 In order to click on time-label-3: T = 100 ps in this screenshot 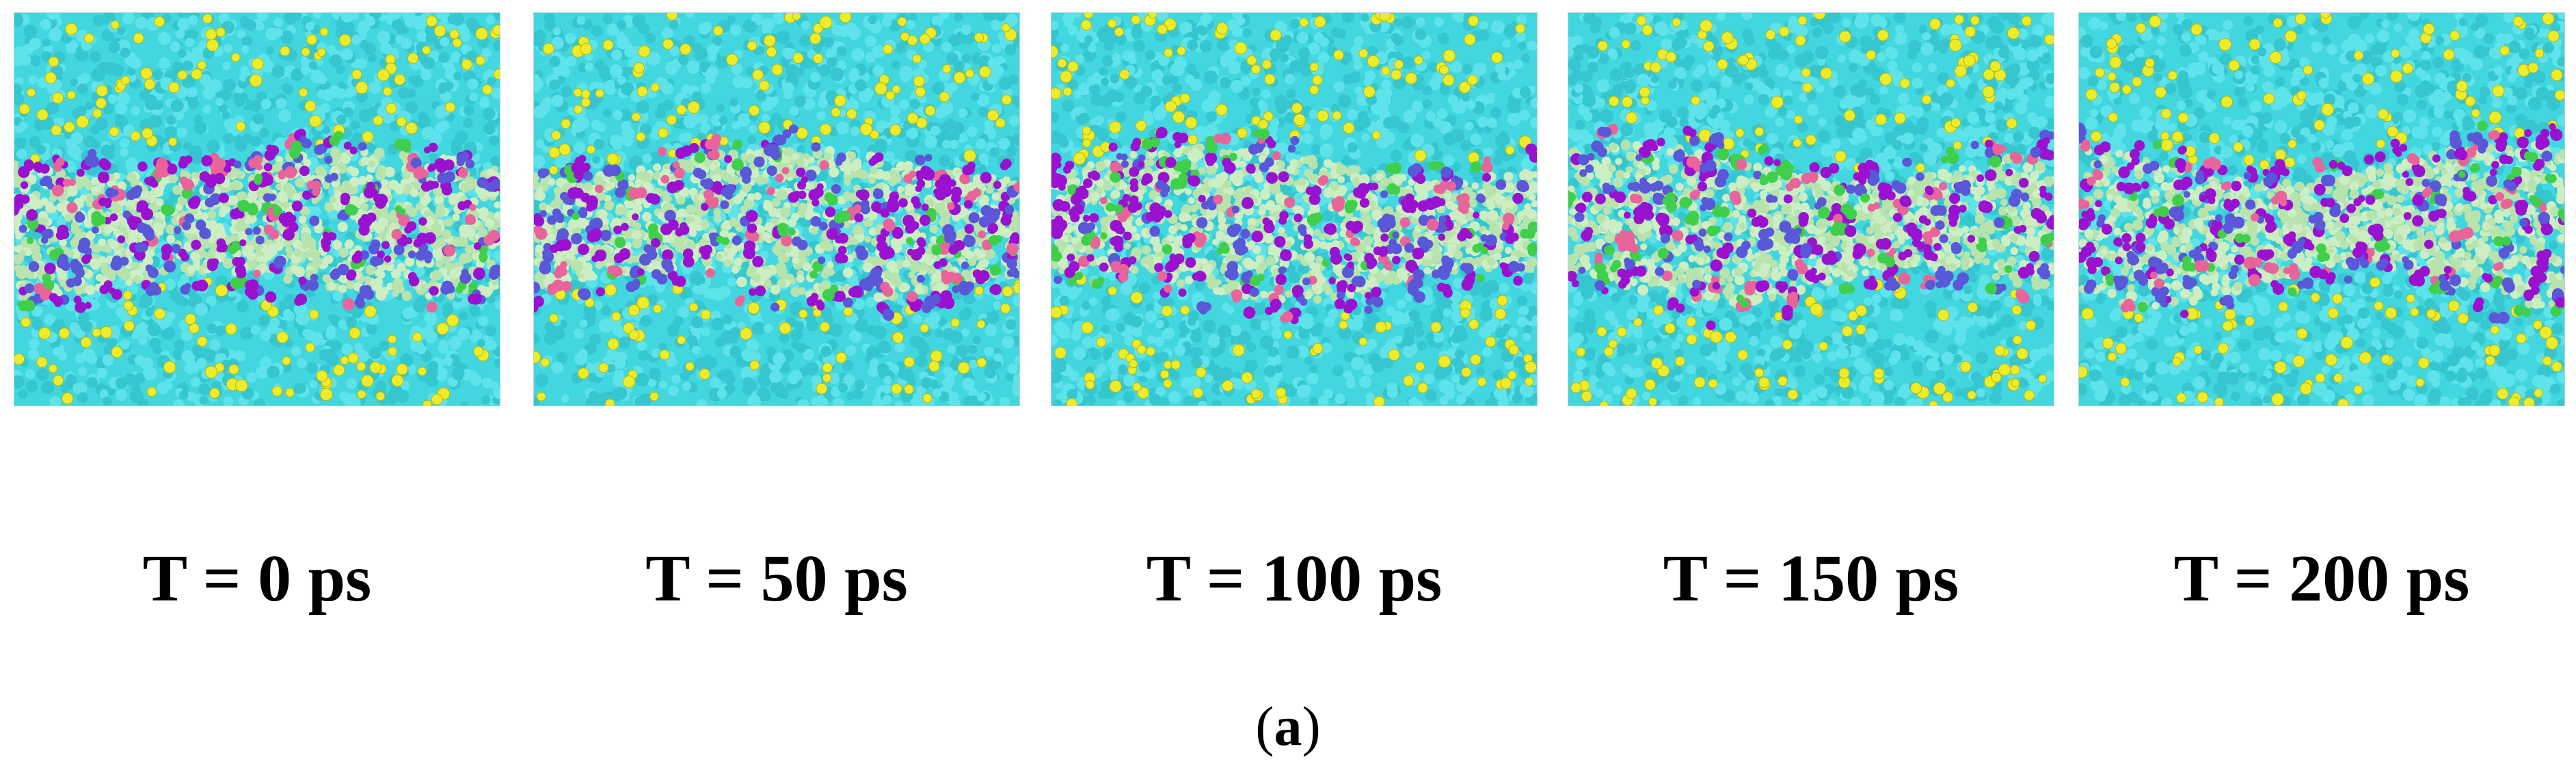, I will do `click(1294, 579)`.